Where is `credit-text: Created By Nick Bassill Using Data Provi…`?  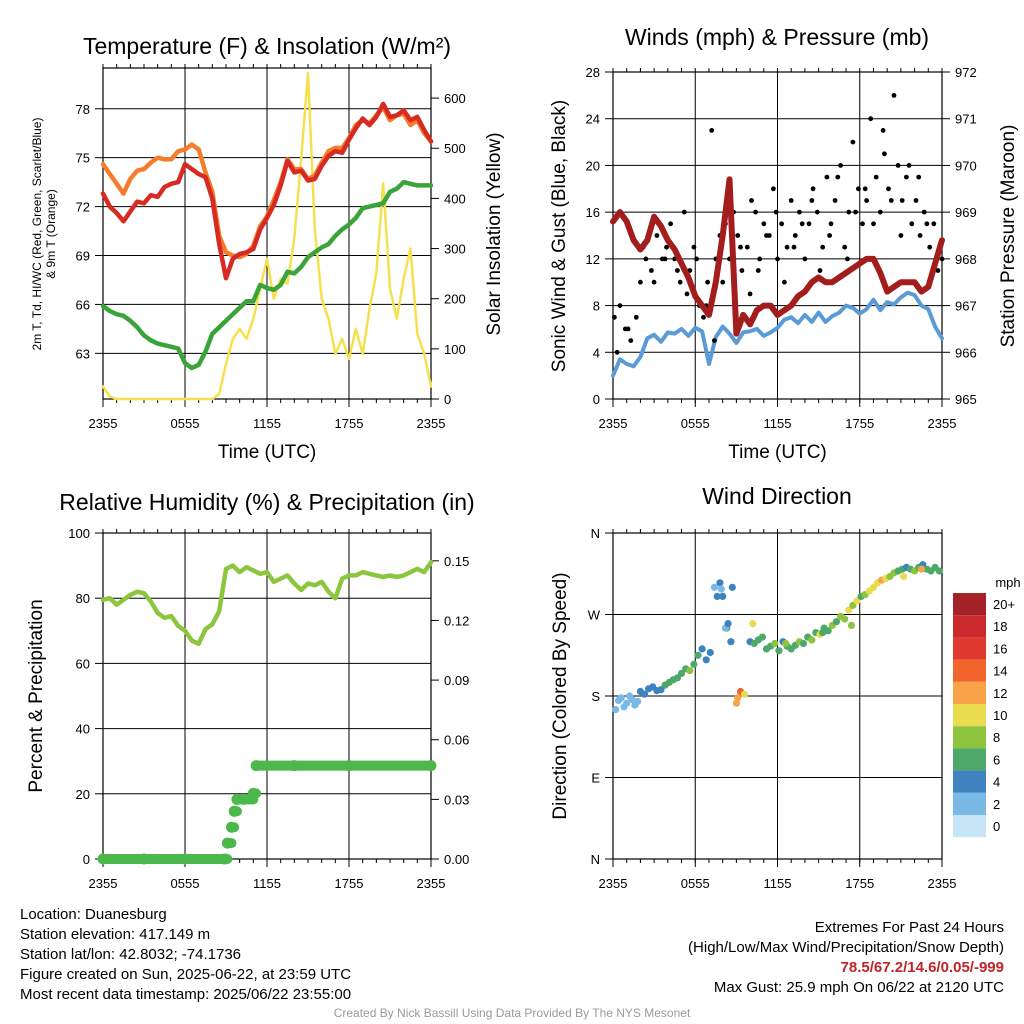 credit-text: Created By Nick Bassill Using Data Provi… is located at coordinates (512, 1013).